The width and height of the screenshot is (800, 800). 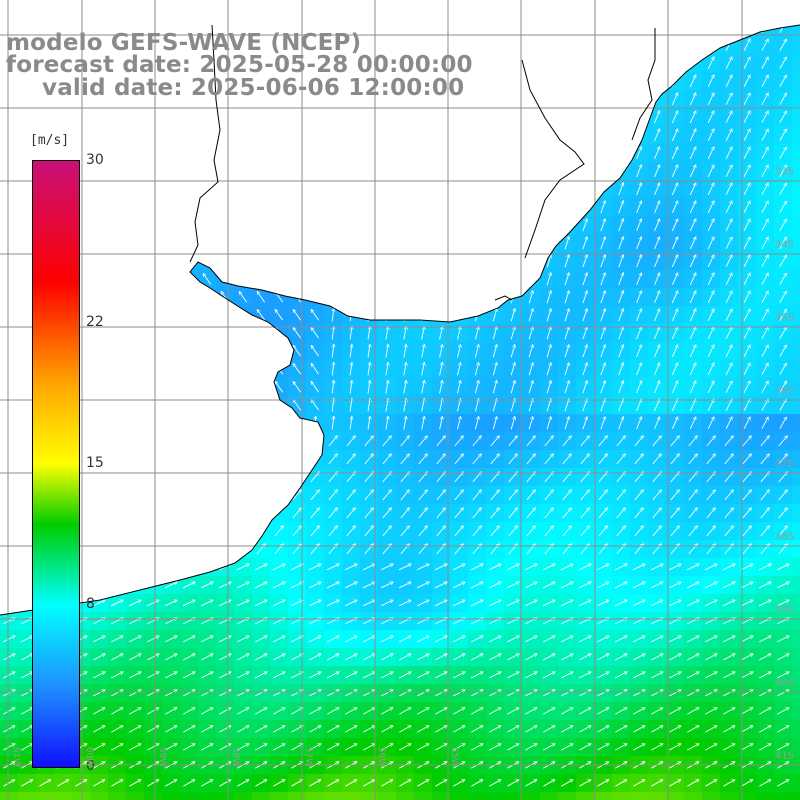 I want to click on colorbar-unit: [m/s], so click(x=50, y=140).